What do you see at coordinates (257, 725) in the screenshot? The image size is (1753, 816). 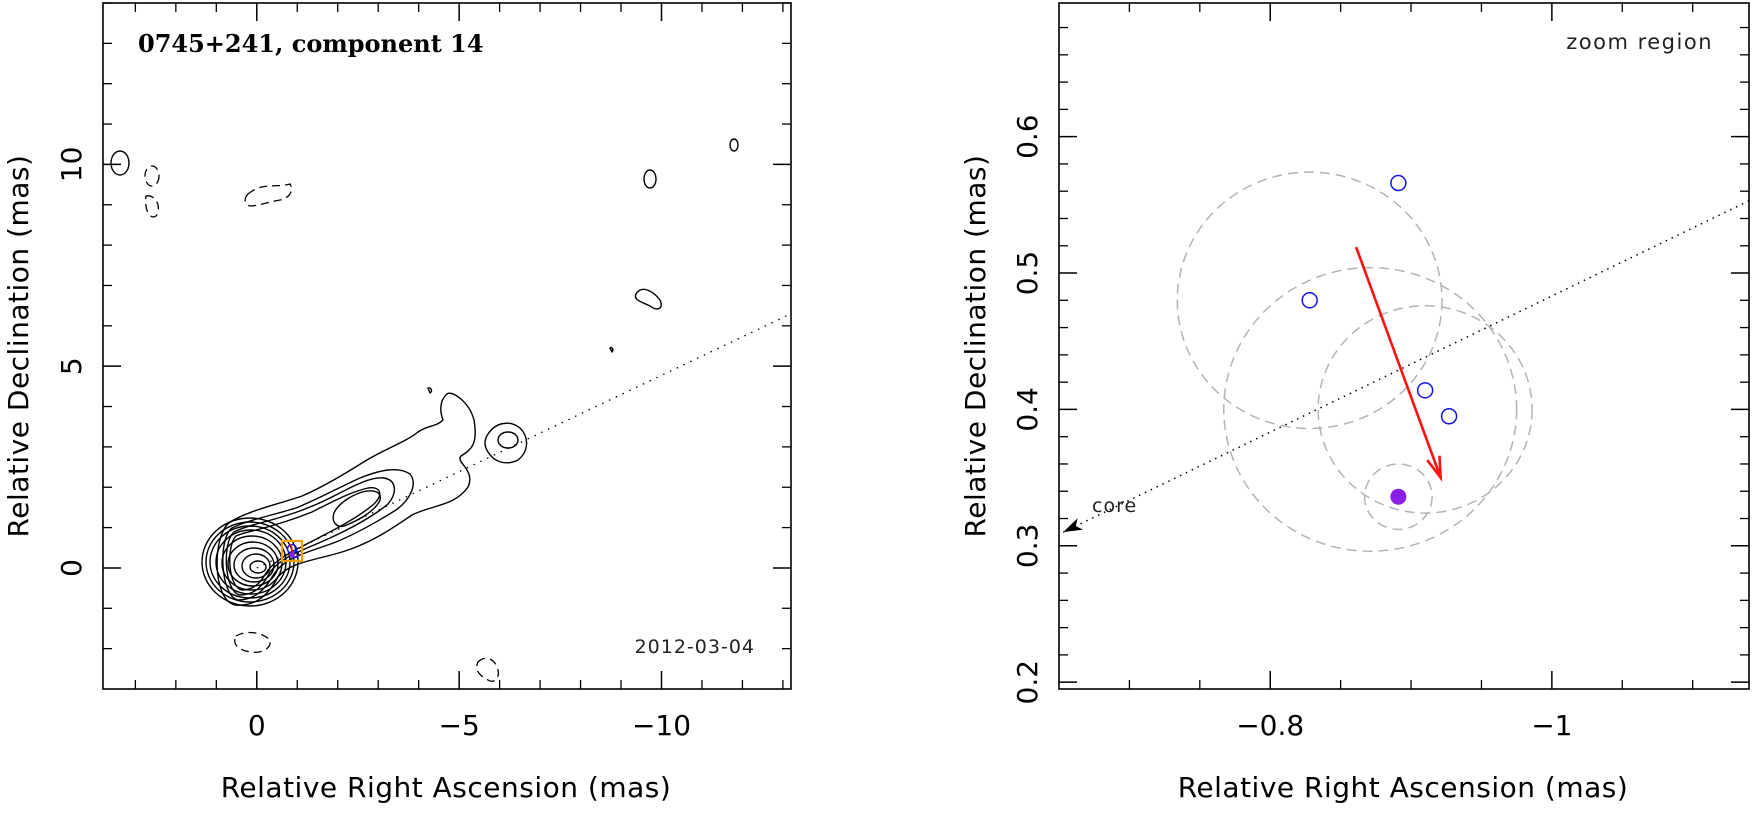 I see `x-tick-label: 0` at bounding box center [257, 725].